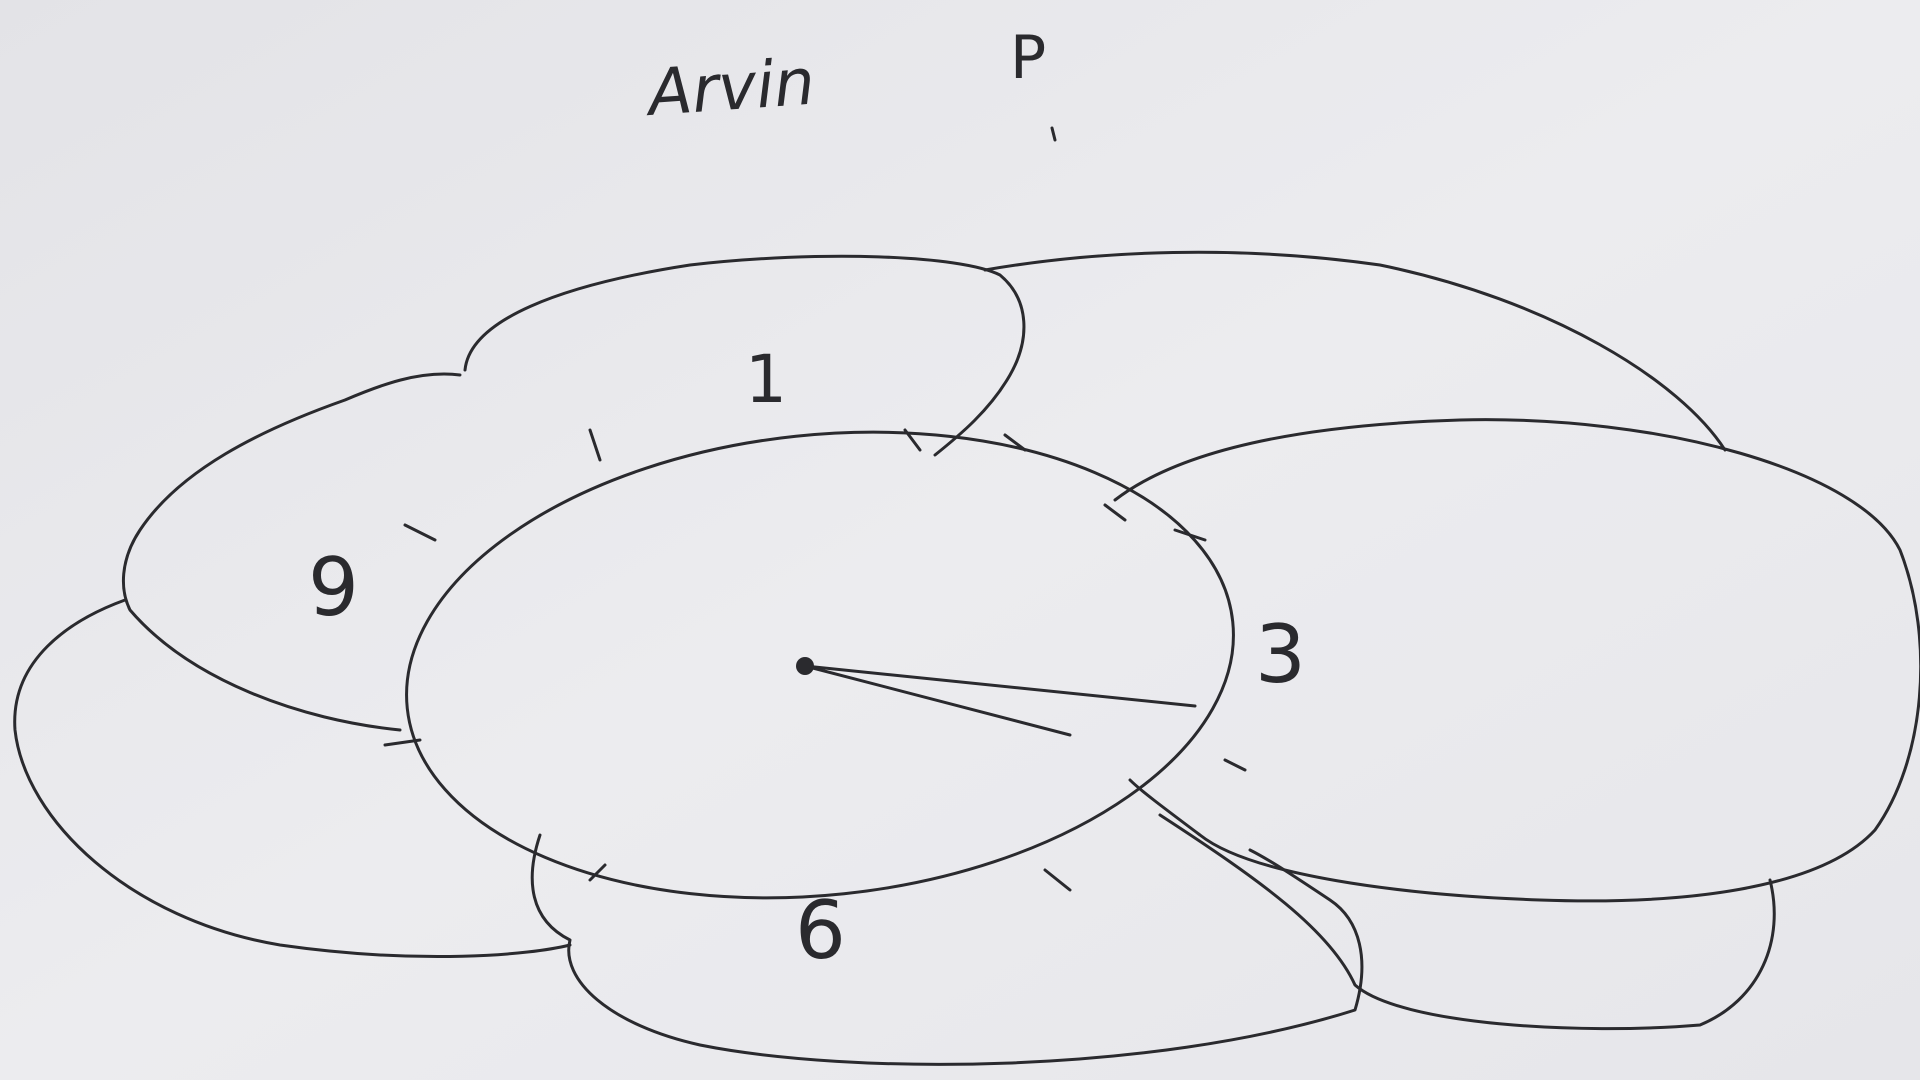 The height and width of the screenshot is (1080, 1920). I want to click on clock-number-bottom: 6, so click(820, 930).